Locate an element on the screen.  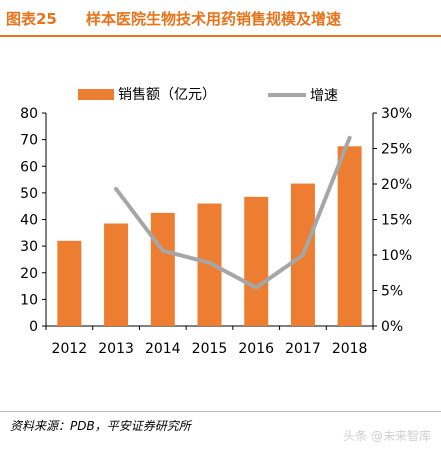
growth-point-2016 is located at coordinates (256, 287).